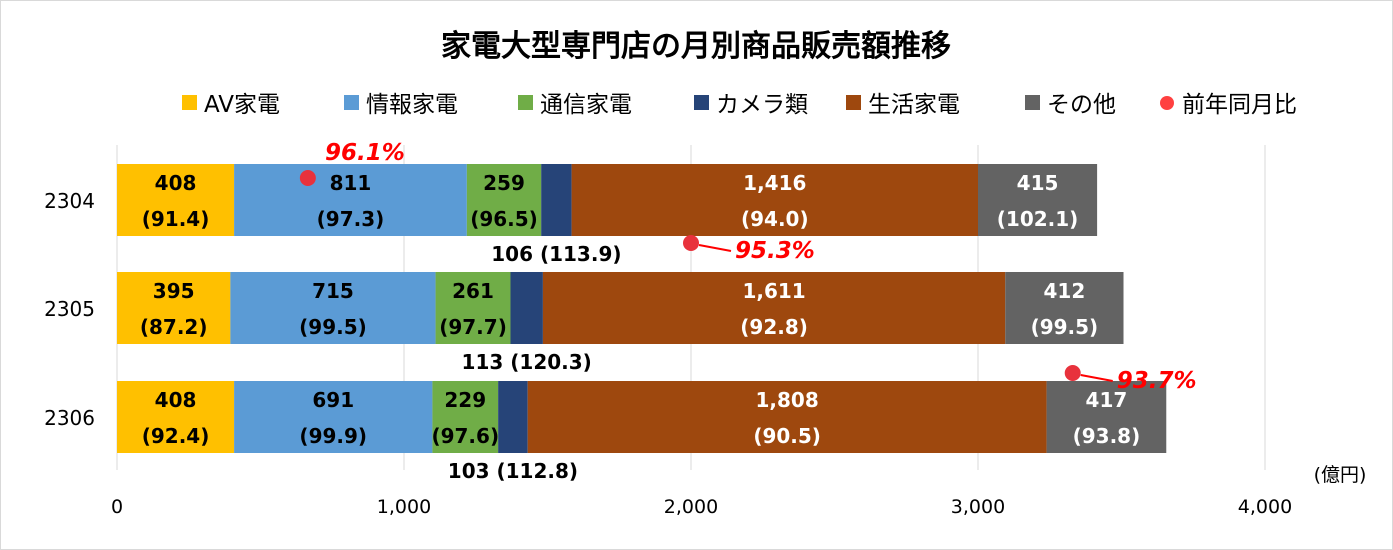  What do you see at coordinates (69, 201) in the screenshot?
I see `category-label: 2304` at bounding box center [69, 201].